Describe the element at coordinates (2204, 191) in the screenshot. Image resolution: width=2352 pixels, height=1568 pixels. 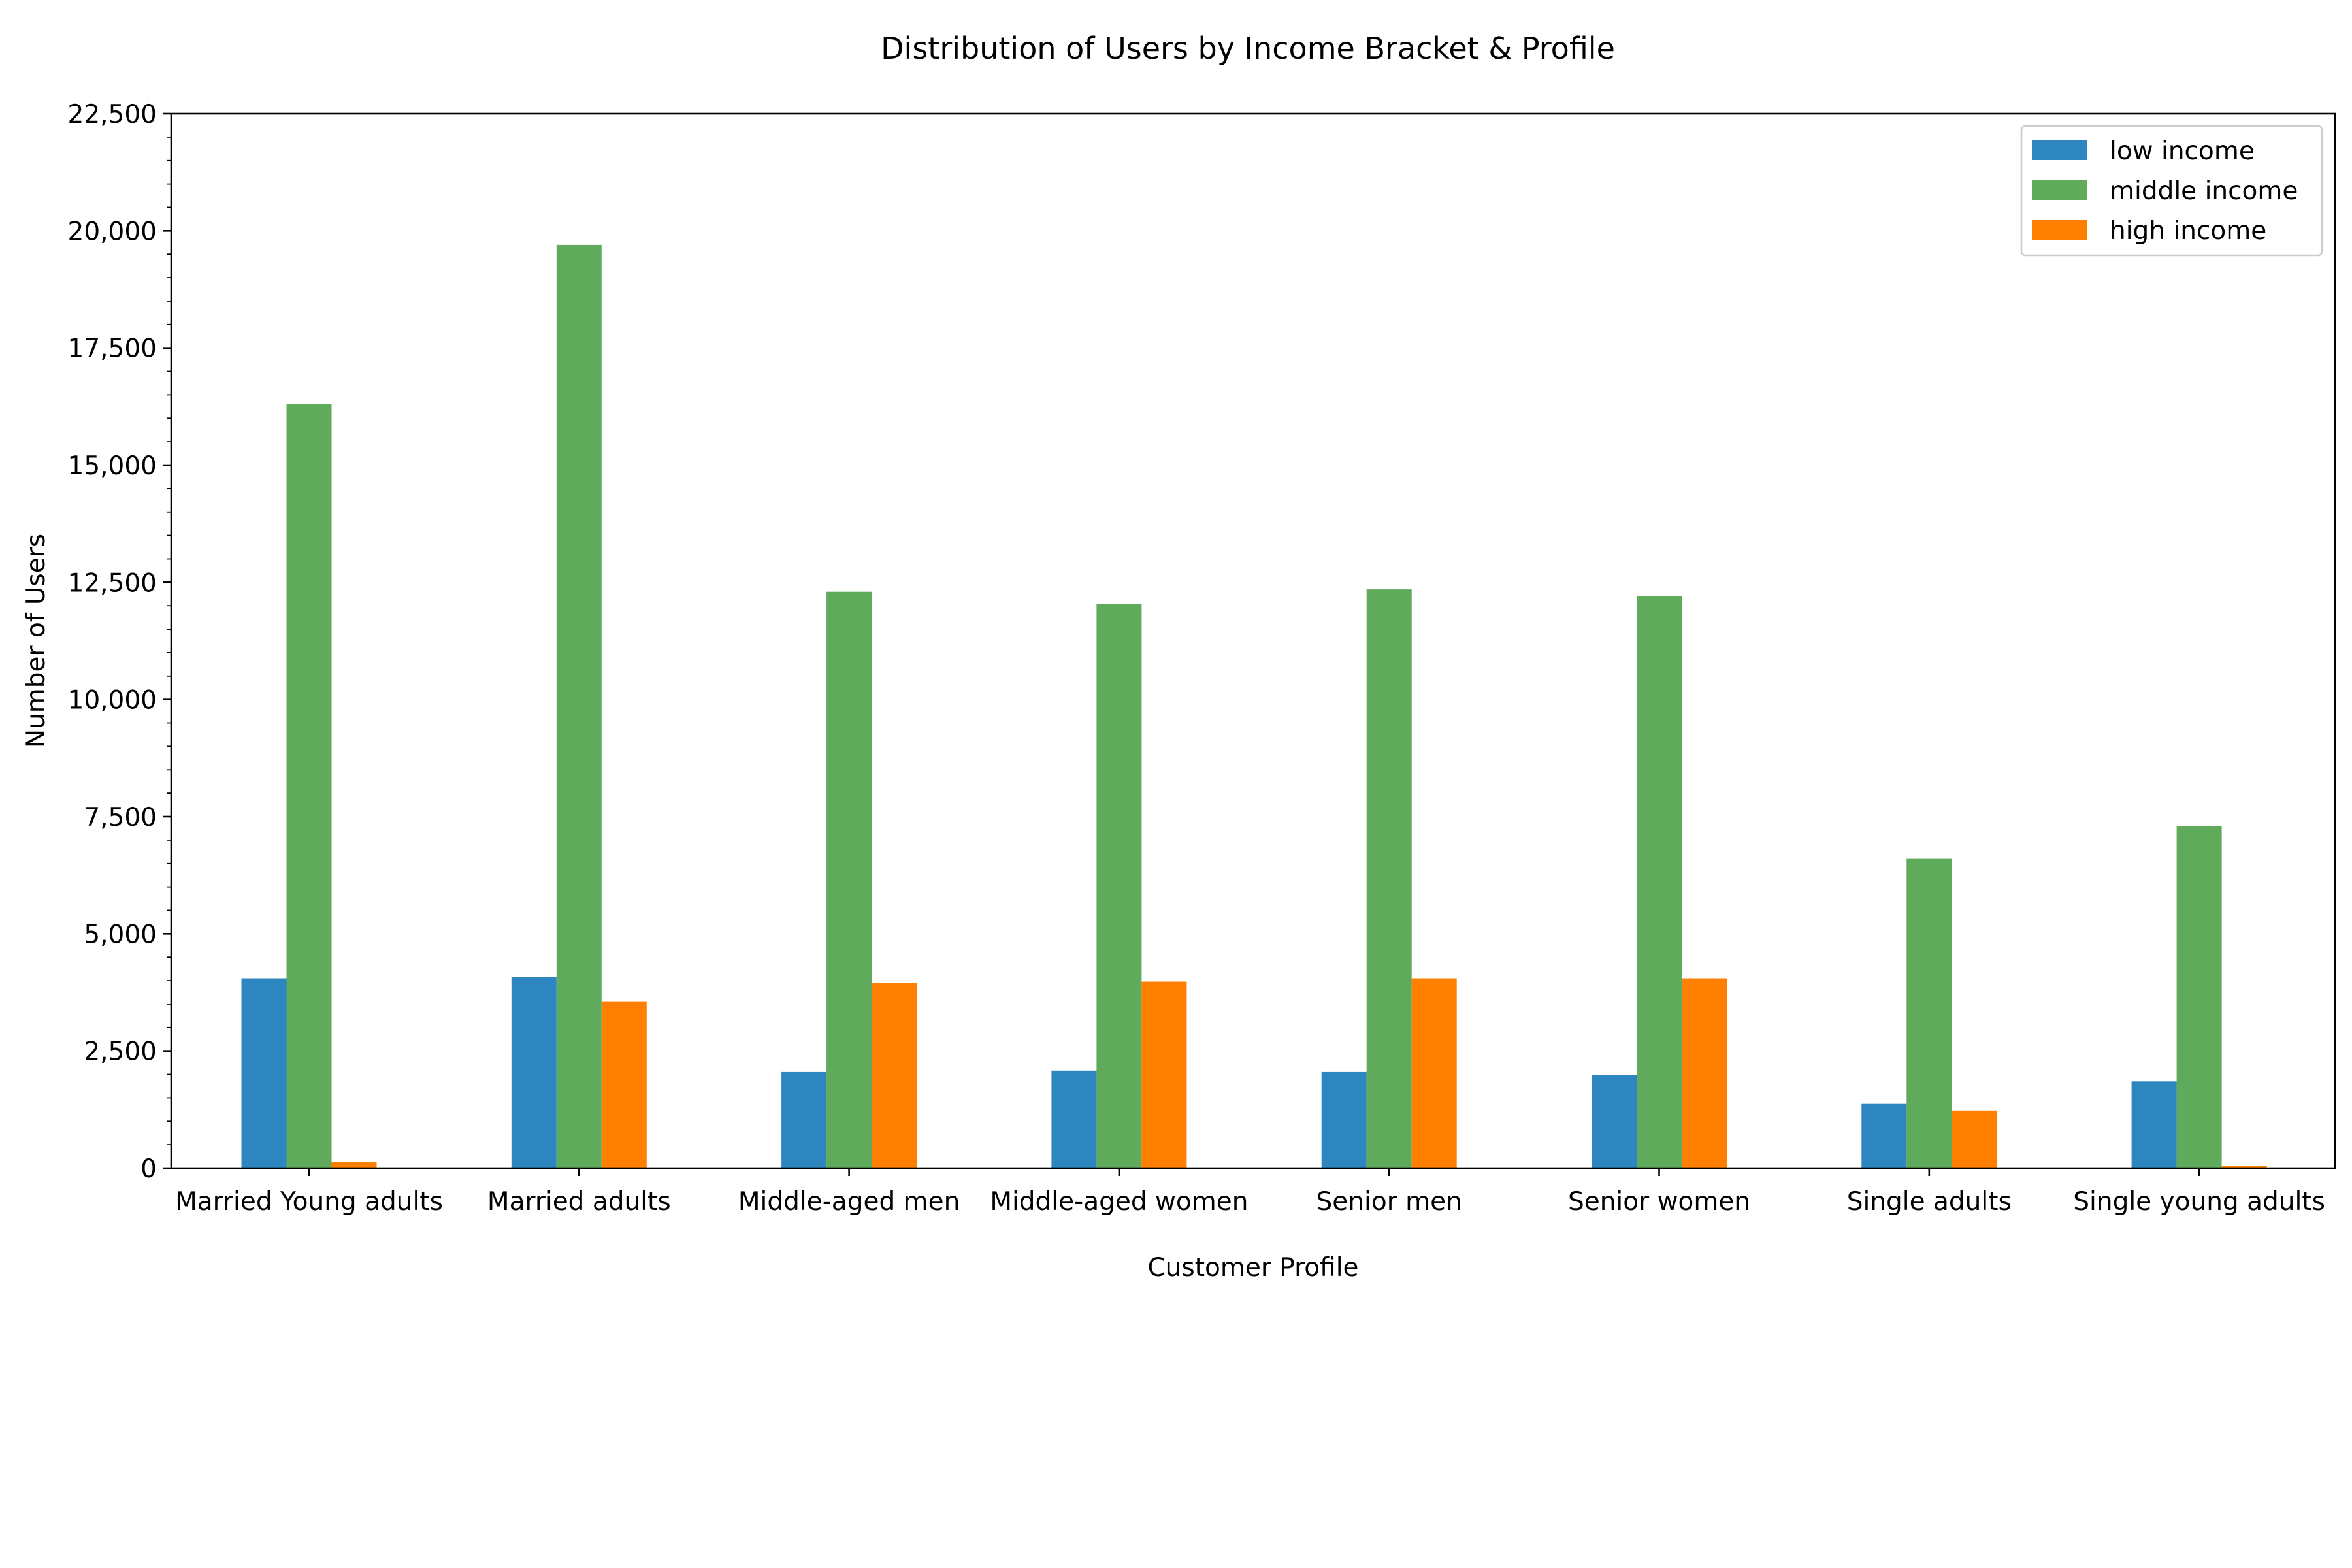
I see `legend-label-middle-income: middle income` at that location.